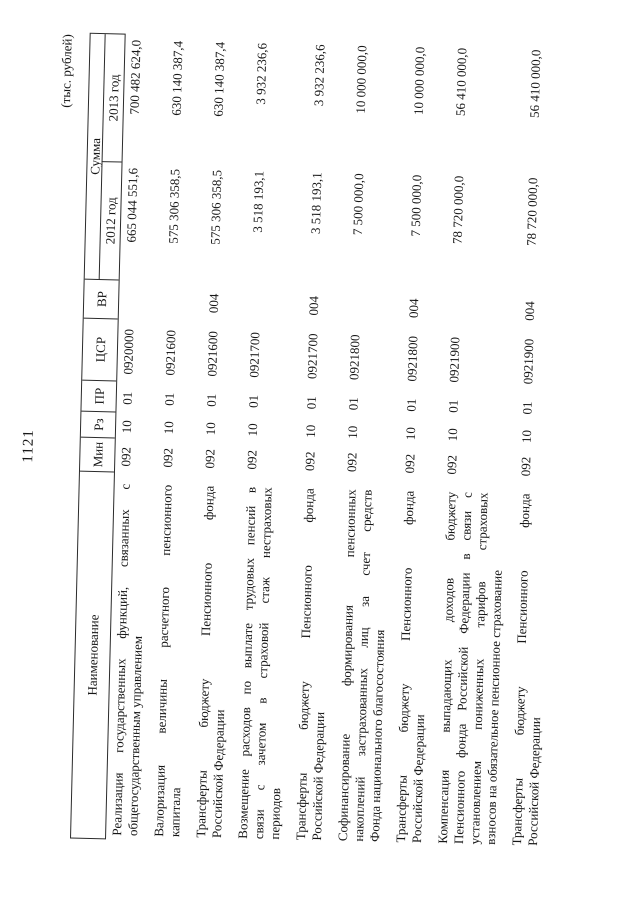 The image size is (640, 905). What do you see at coordinates (66, 70) in the screenshot?
I see `units-note: (тыс. рублей)` at bounding box center [66, 70].